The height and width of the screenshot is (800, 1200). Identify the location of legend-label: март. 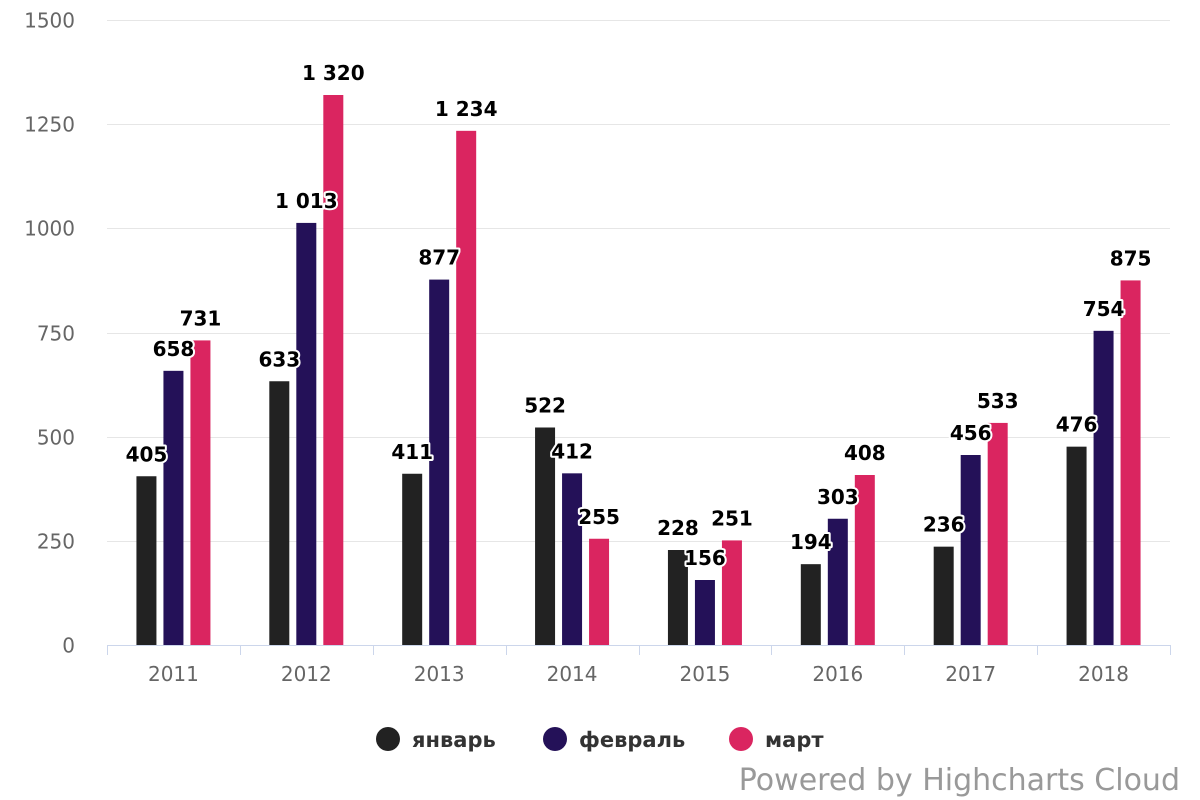
(794, 740).